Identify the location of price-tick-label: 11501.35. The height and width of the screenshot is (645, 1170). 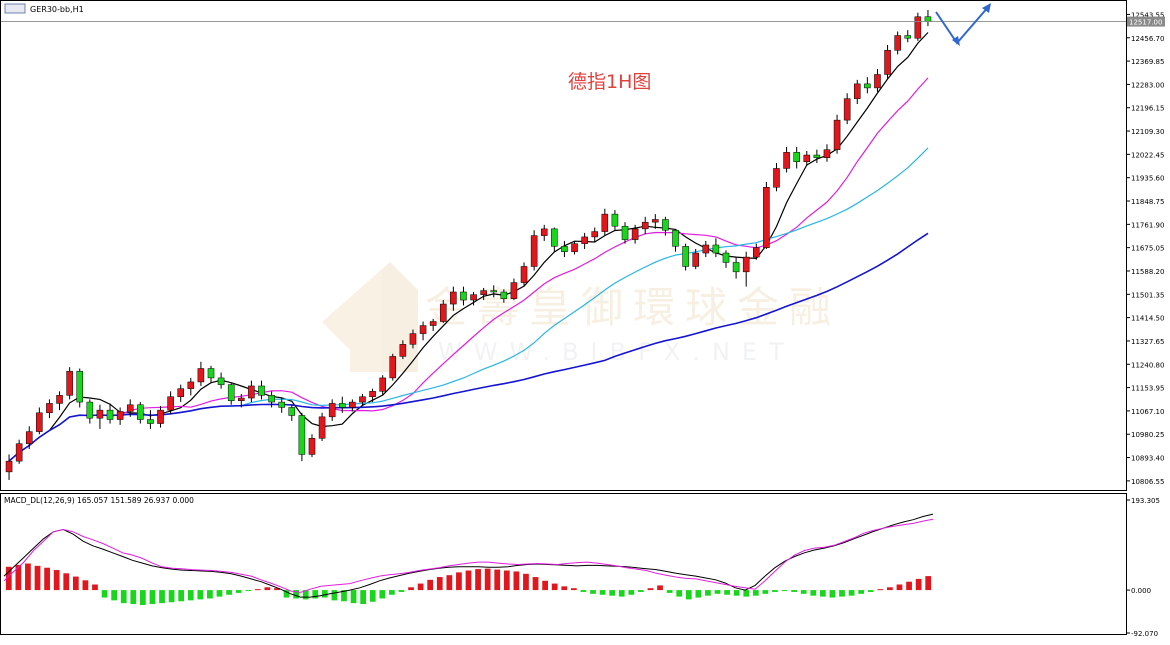
(1147, 295).